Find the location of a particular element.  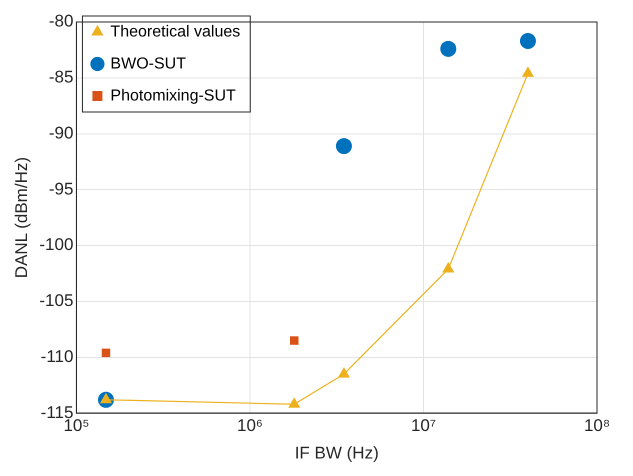

y-tick-label: -110 is located at coordinates (57, 356).